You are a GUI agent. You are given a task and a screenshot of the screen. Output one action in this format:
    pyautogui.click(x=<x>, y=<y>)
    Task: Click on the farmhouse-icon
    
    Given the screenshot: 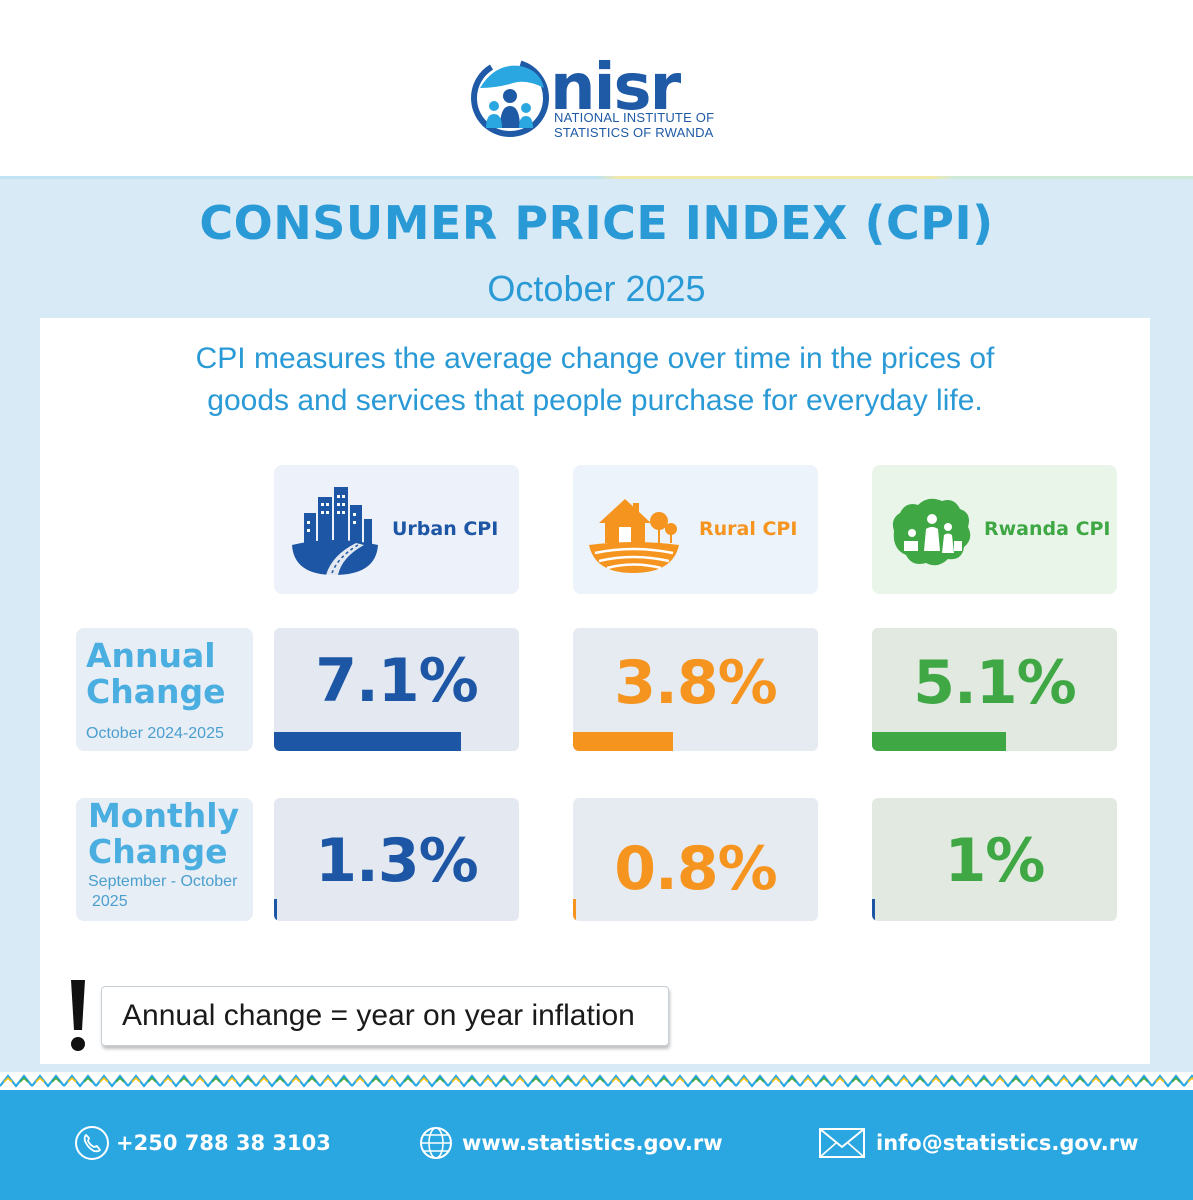 What is the action you would take?
    pyautogui.click(x=634, y=536)
    